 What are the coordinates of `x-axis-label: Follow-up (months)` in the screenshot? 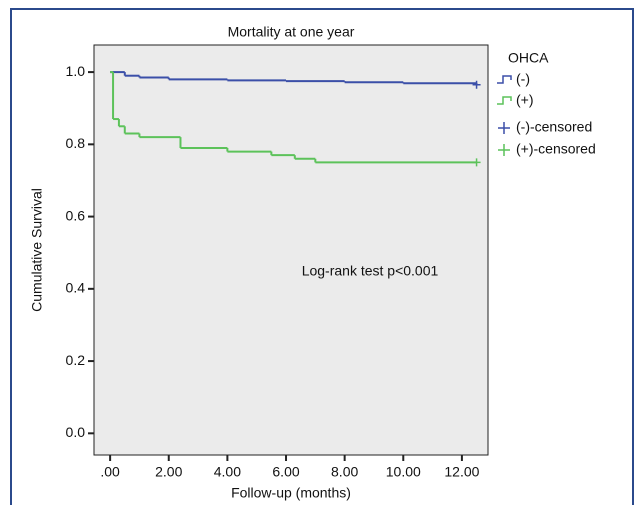 It's located at (291, 493).